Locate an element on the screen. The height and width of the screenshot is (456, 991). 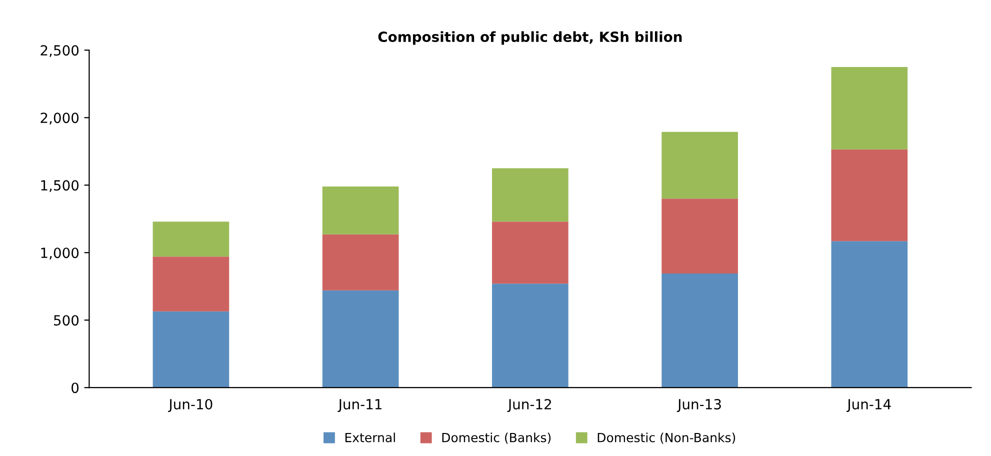
x-tick-label: Jun-14 is located at coordinates (868, 405).